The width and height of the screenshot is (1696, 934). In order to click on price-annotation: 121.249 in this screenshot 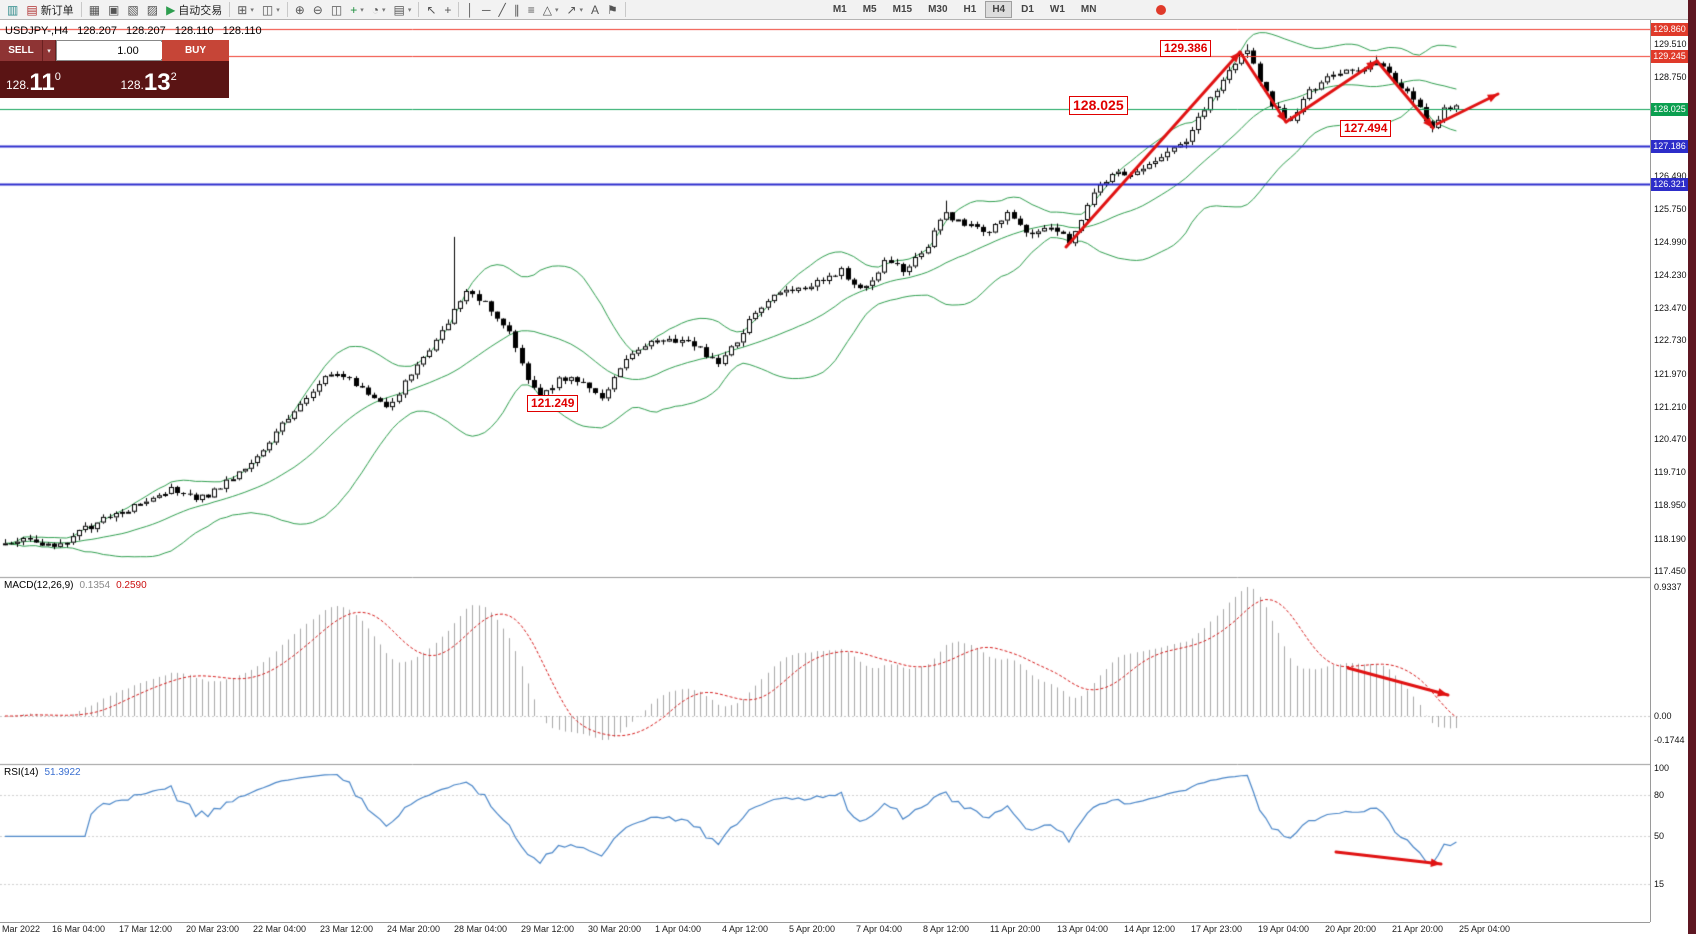, I will do `click(553, 403)`.